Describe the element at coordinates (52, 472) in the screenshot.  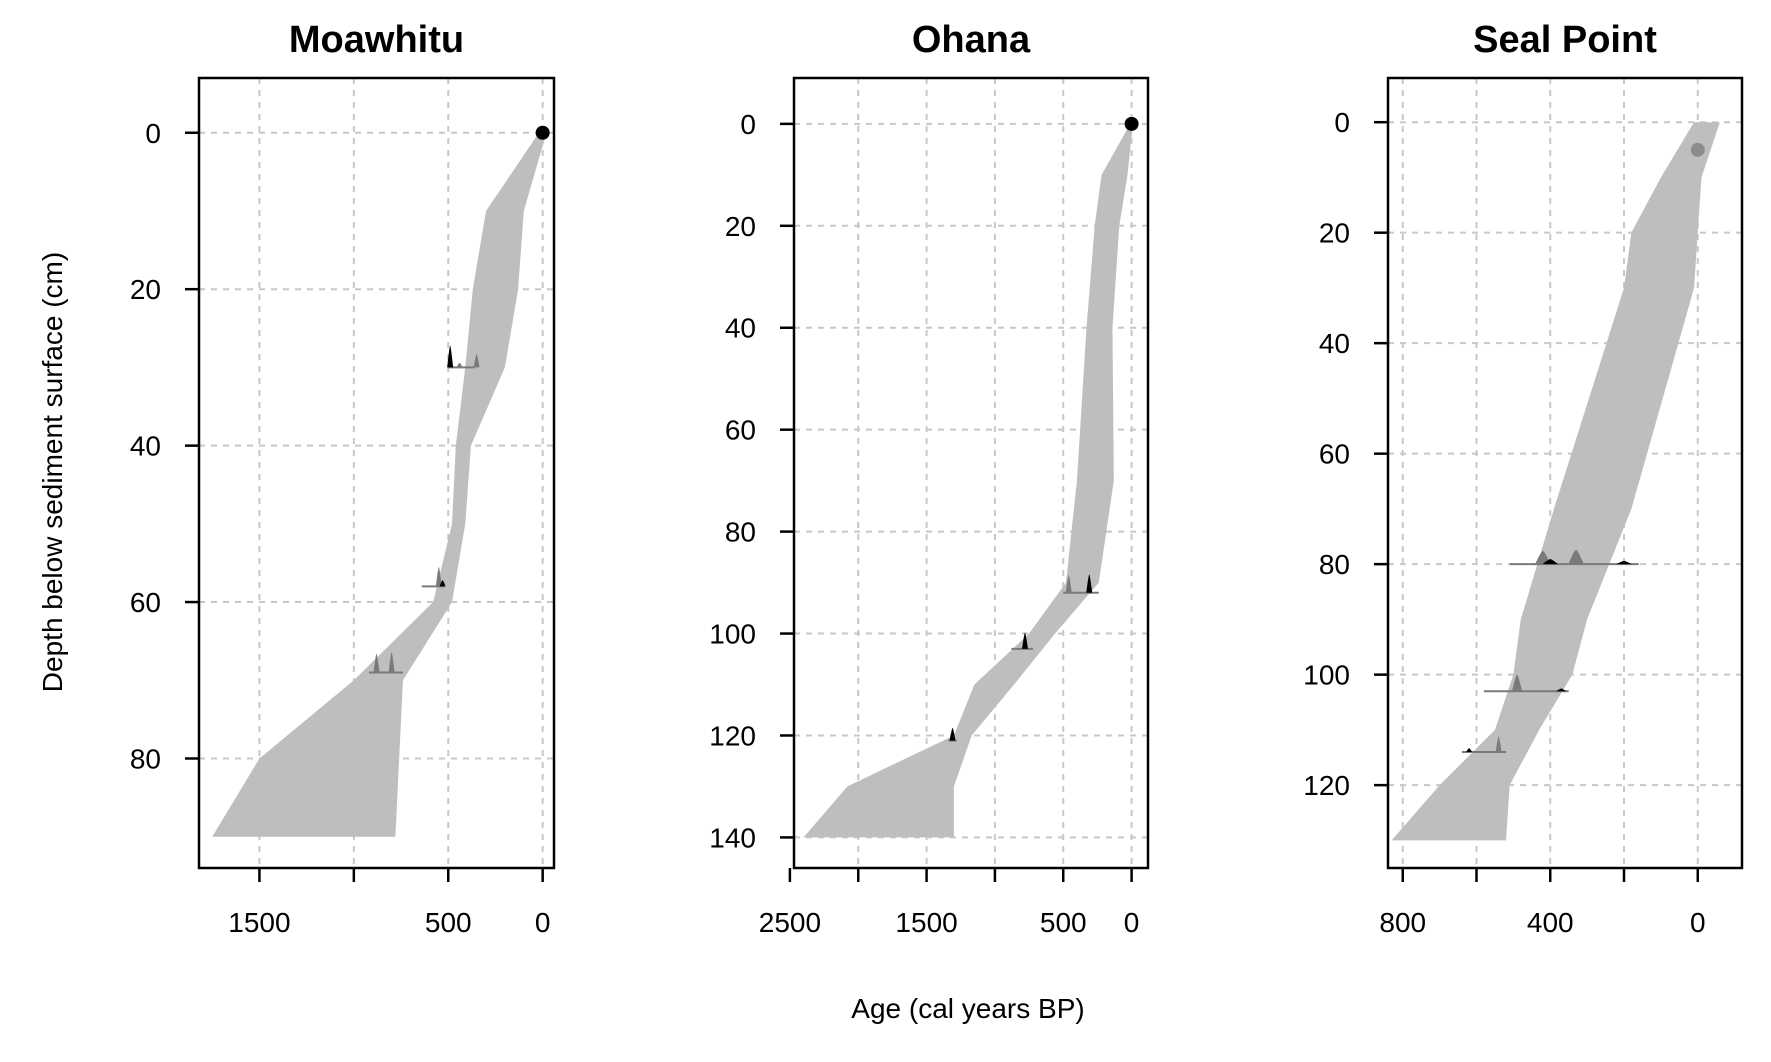
I see `y-axis-title: Depth below sediment surface (cm)` at that location.